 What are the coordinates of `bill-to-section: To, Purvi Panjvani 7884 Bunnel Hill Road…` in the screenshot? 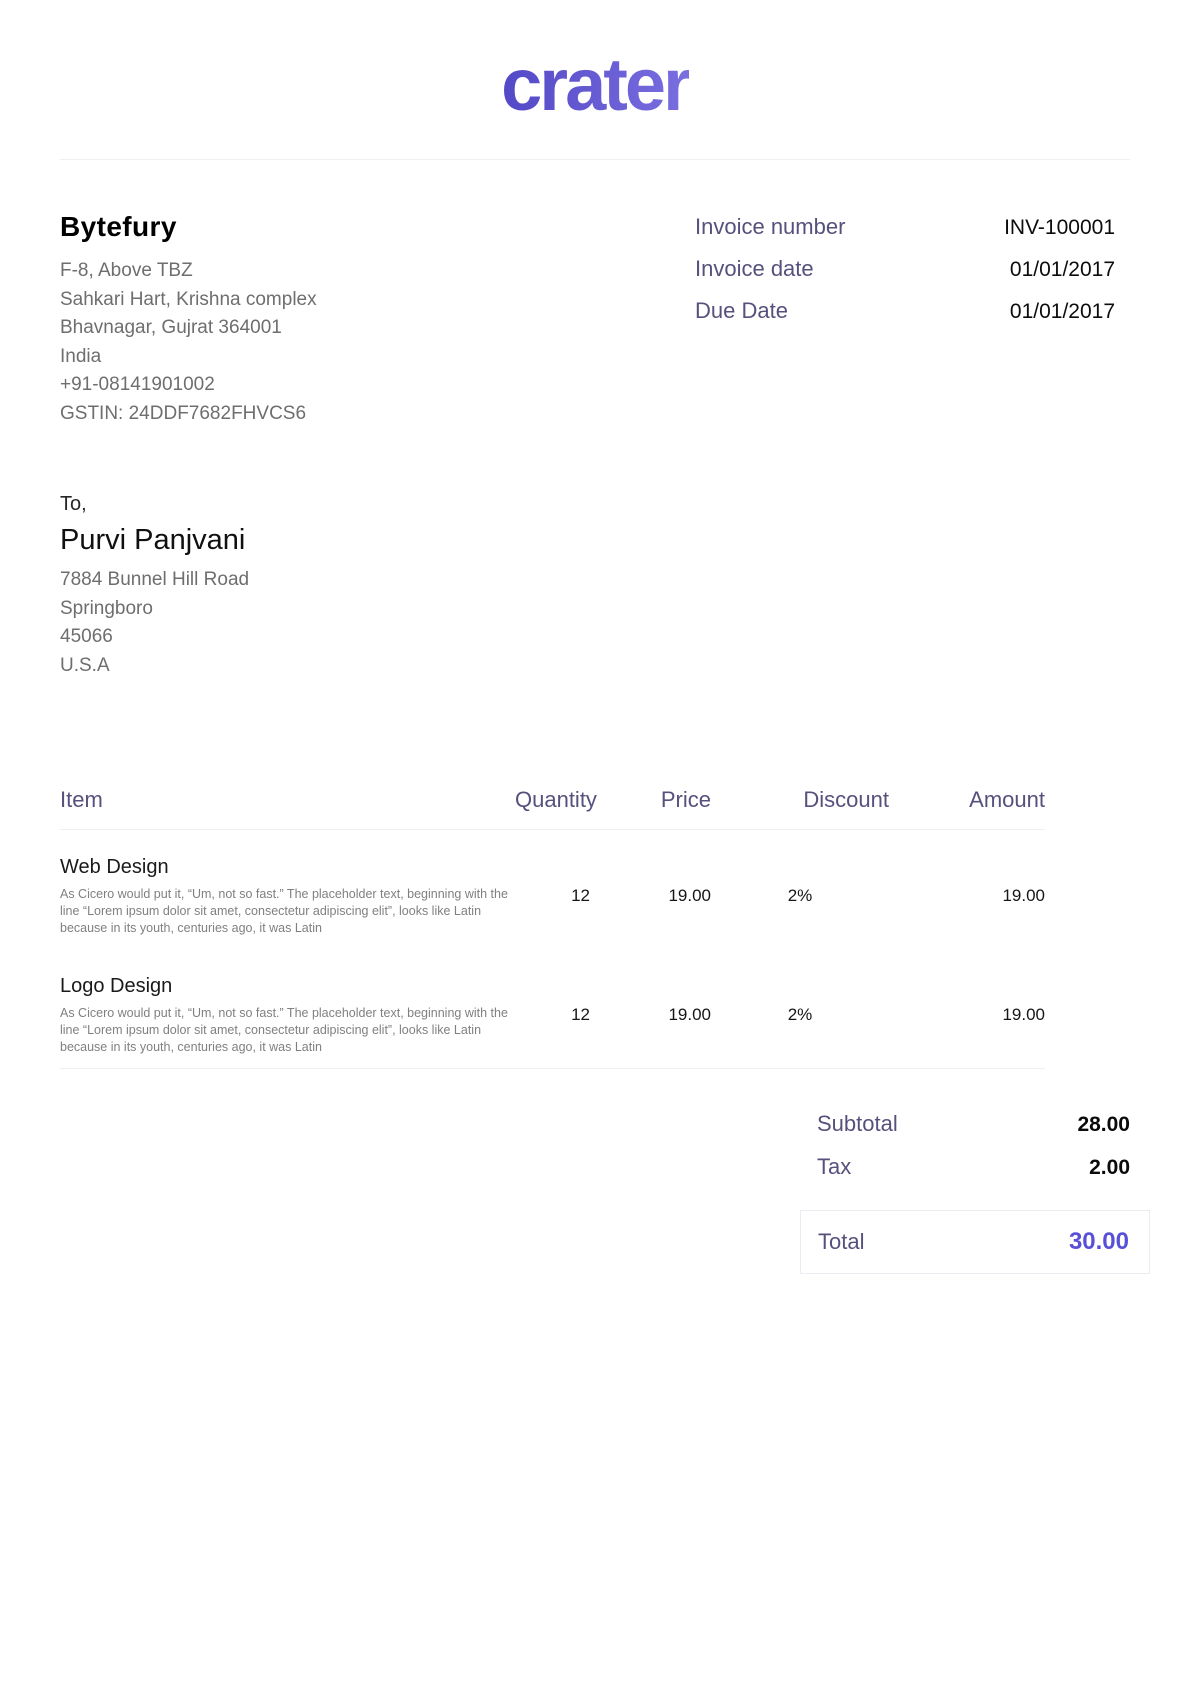 It's located at (595, 585).